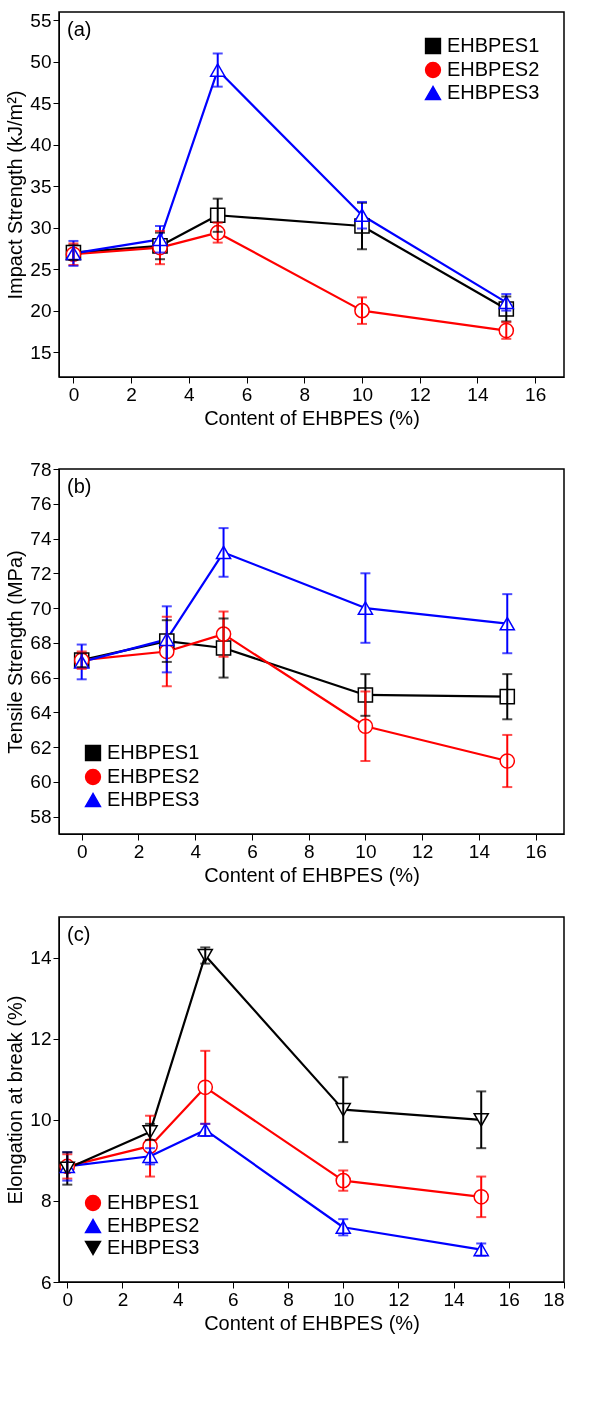  What do you see at coordinates (41, 573) in the screenshot?
I see `y-tick-label: 72` at bounding box center [41, 573].